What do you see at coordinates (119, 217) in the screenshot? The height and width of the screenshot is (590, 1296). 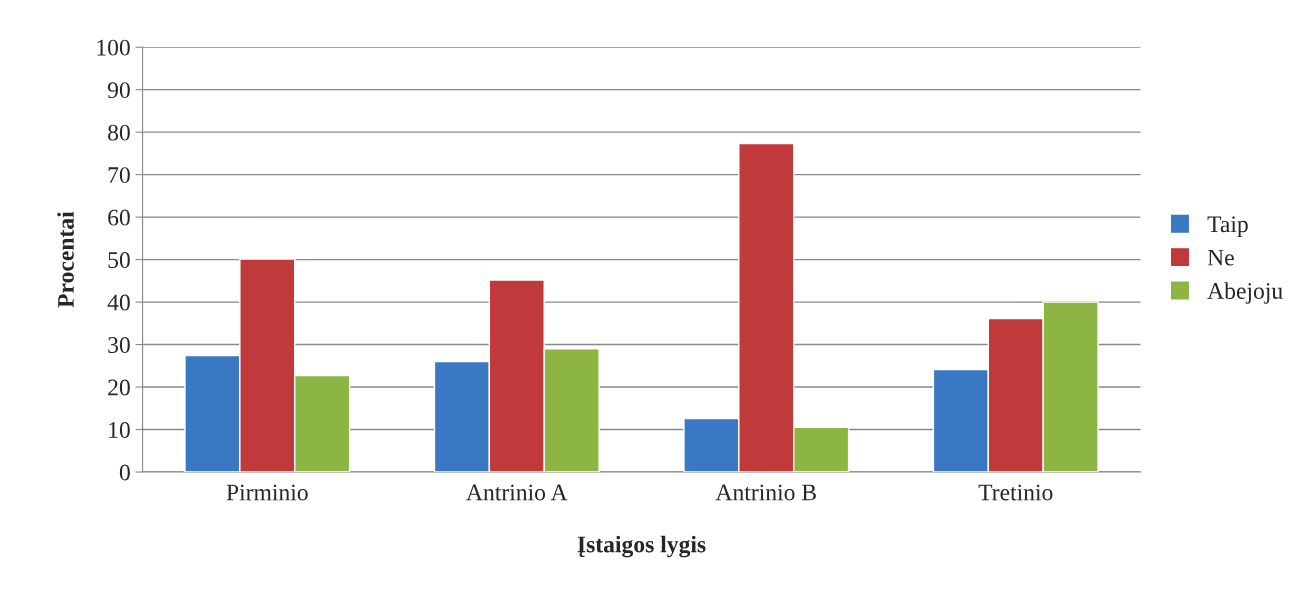 I see `y-tick-label: 60` at bounding box center [119, 217].